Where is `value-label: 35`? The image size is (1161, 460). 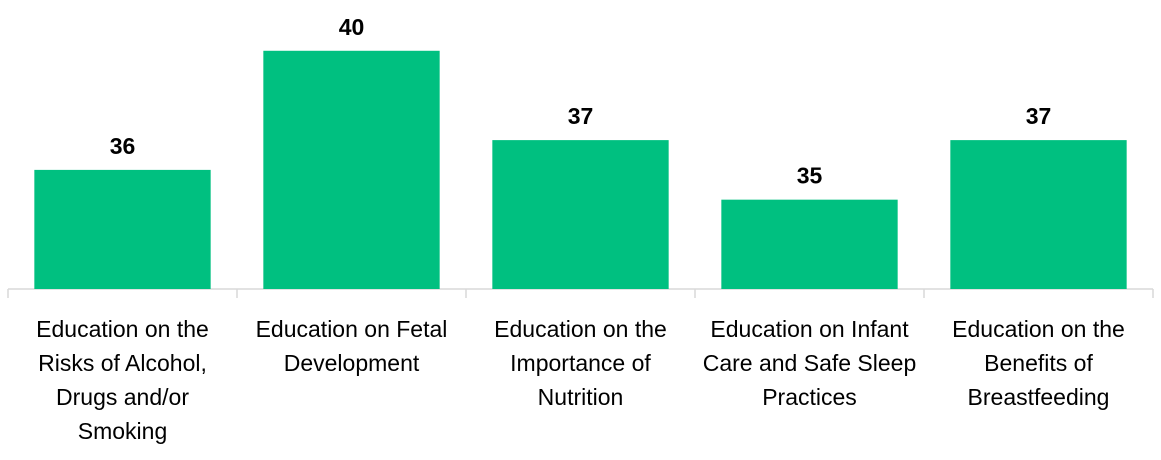 value-label: 35 is located at coordinates (810, 176).